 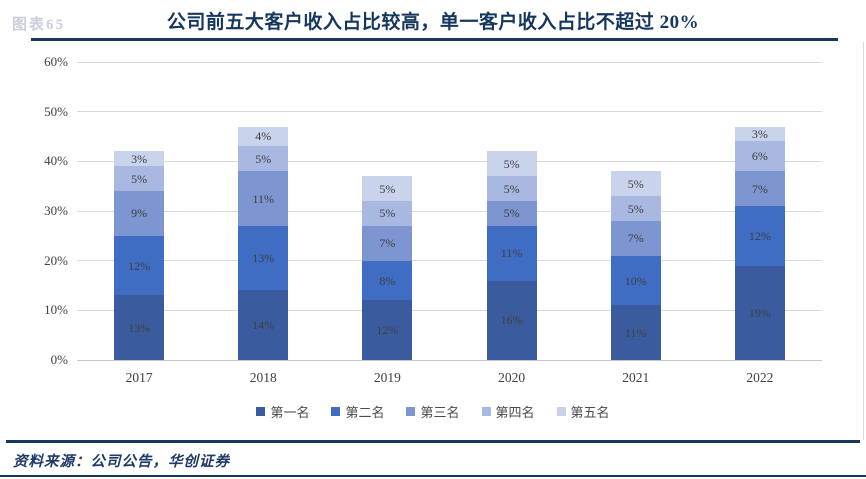 I want to click on bar-segment-第二名-2021: 10%, so click(x=635, y=280).